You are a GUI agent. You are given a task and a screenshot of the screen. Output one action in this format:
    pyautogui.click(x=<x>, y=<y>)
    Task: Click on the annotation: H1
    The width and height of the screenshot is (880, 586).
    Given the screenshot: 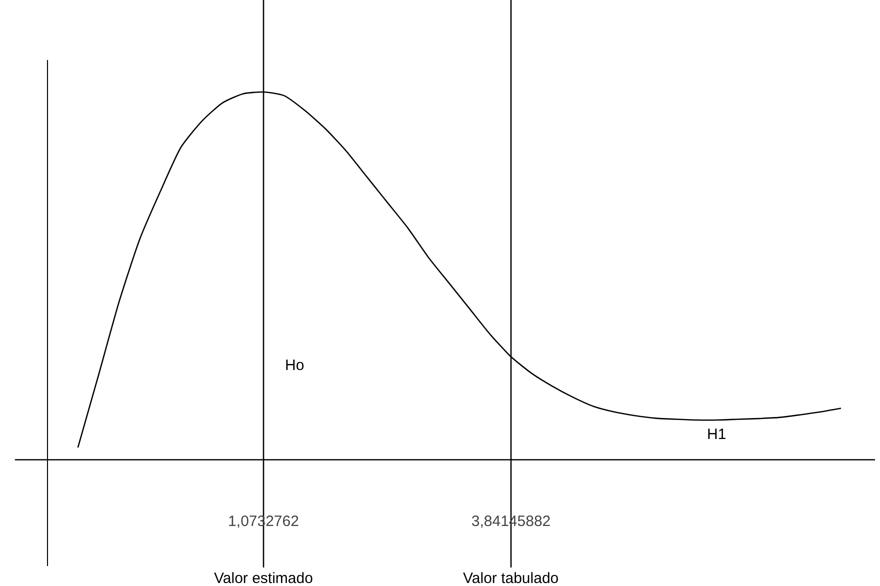 What is the action you would take?
    pyautogui.click(x=716, y=434)
    